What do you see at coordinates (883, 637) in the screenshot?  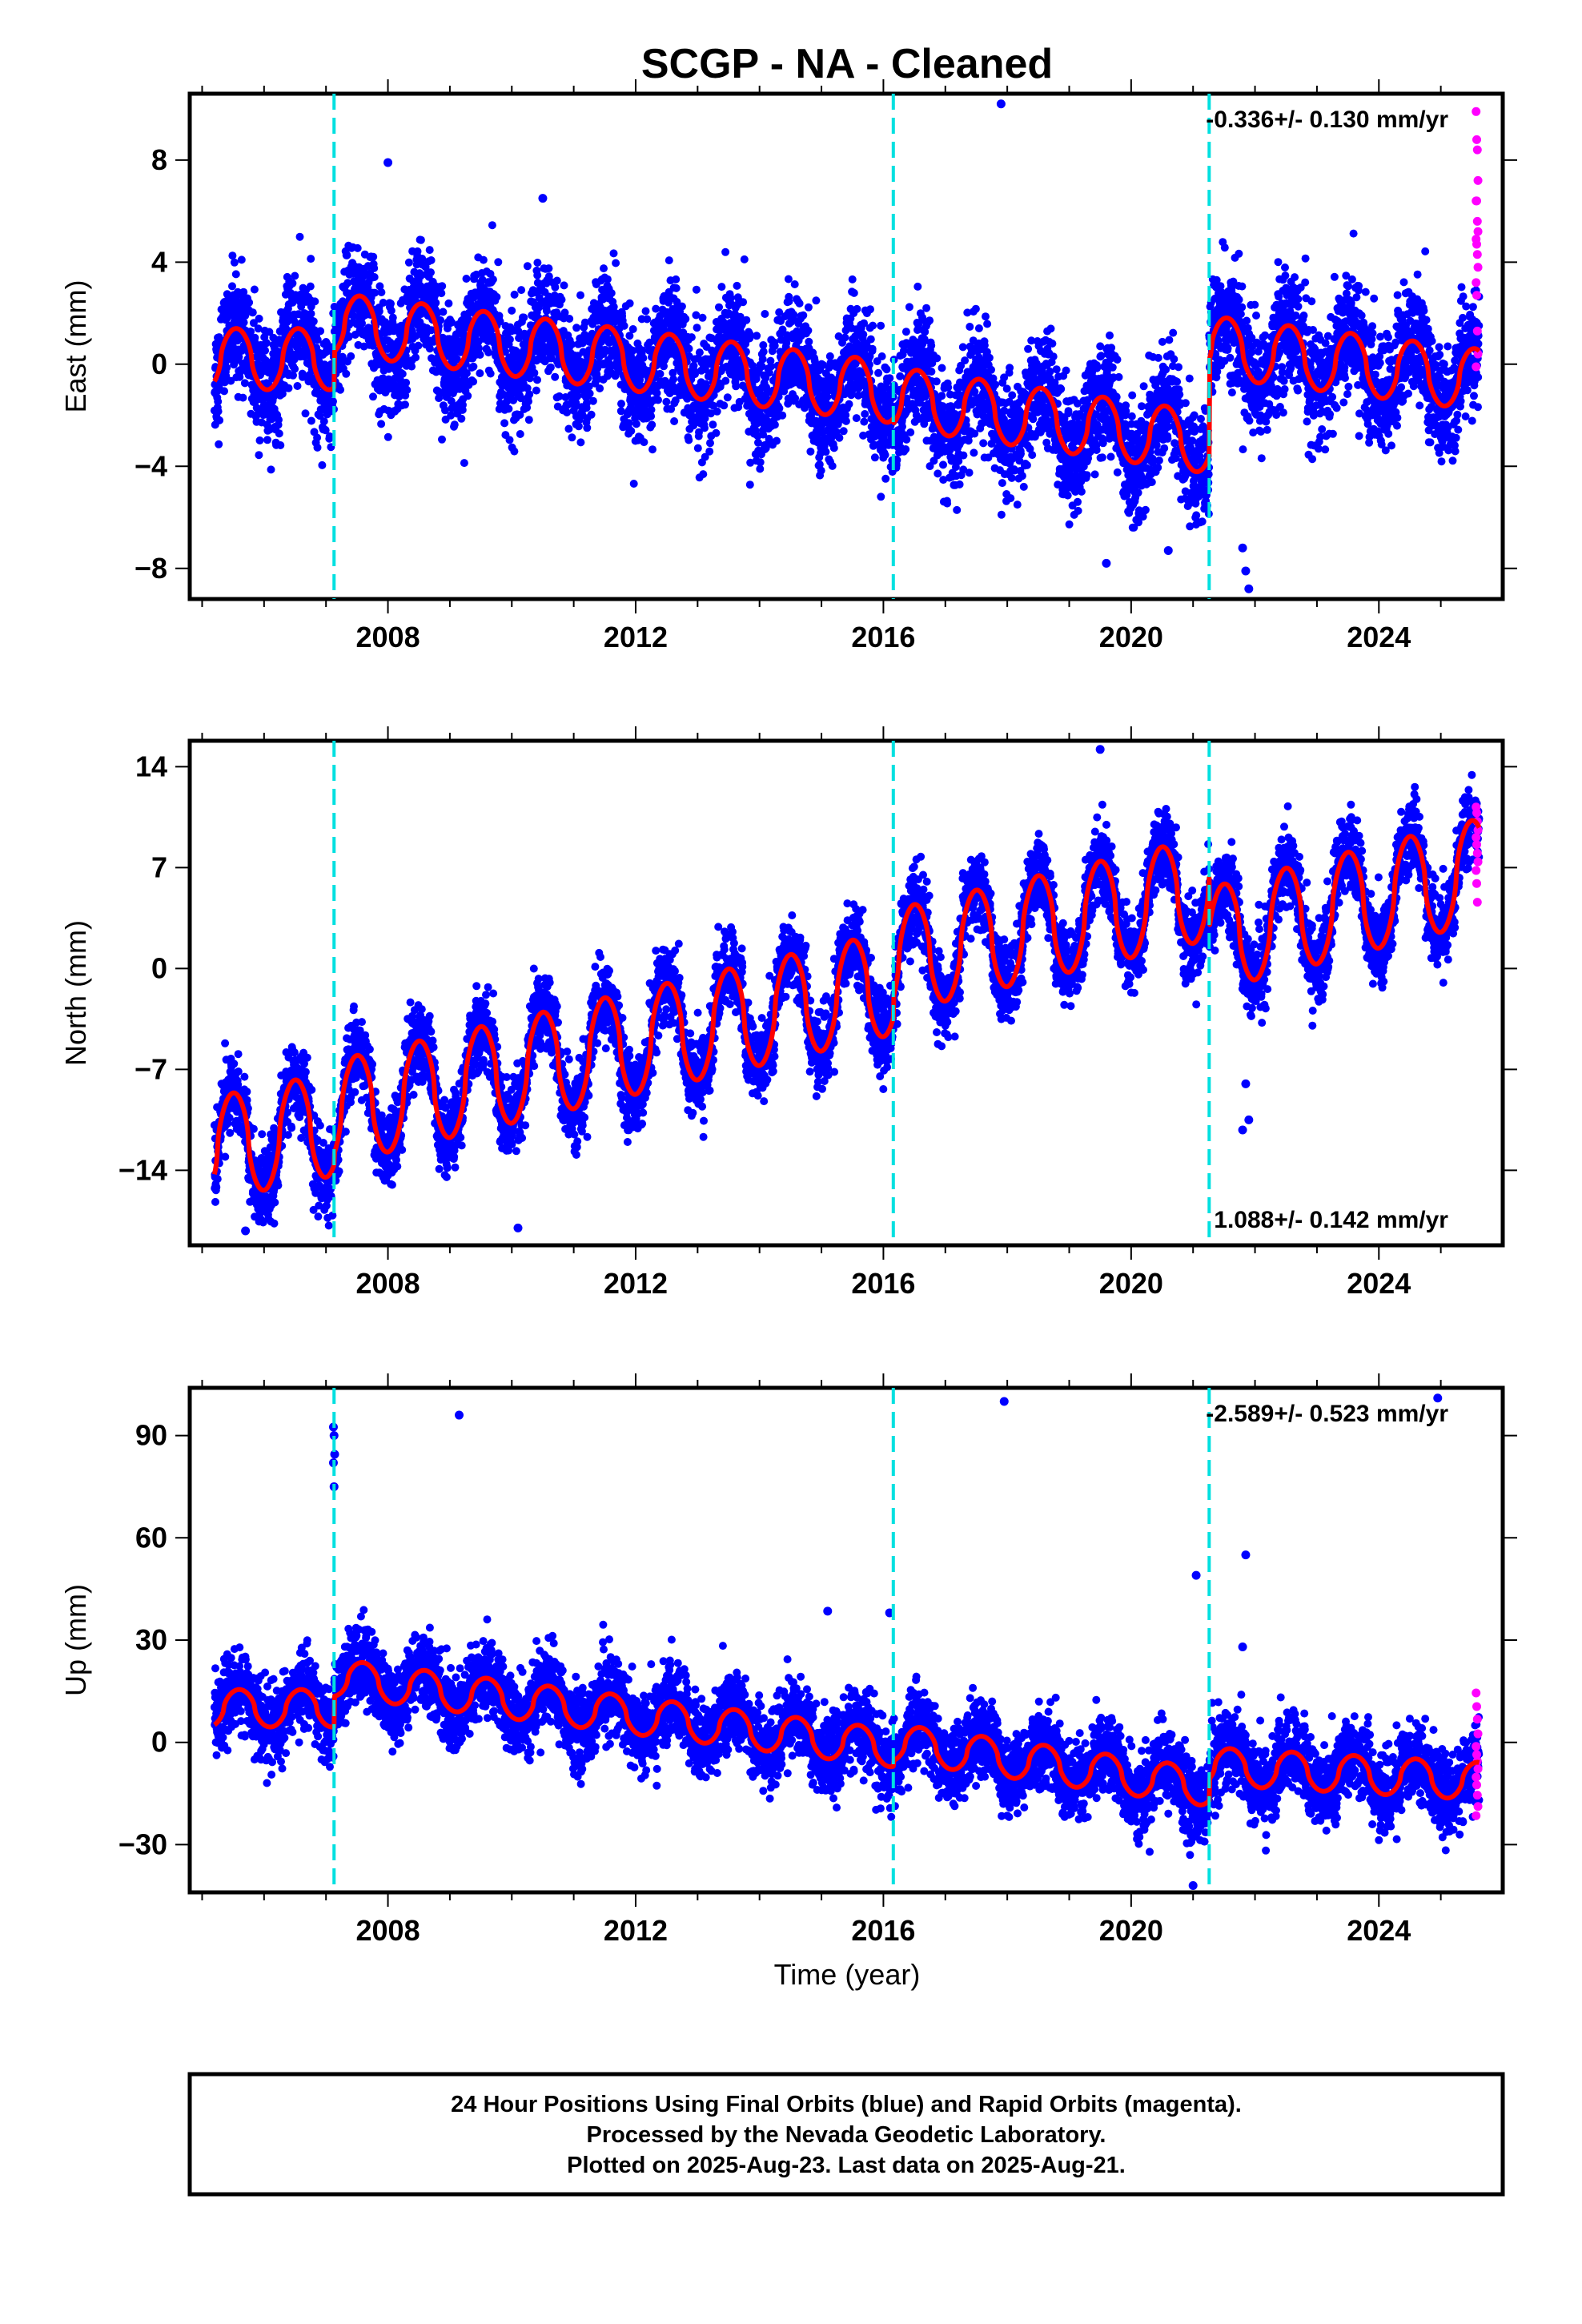 I see `x-tick-label: 2016` at bounding box center [883, 637].